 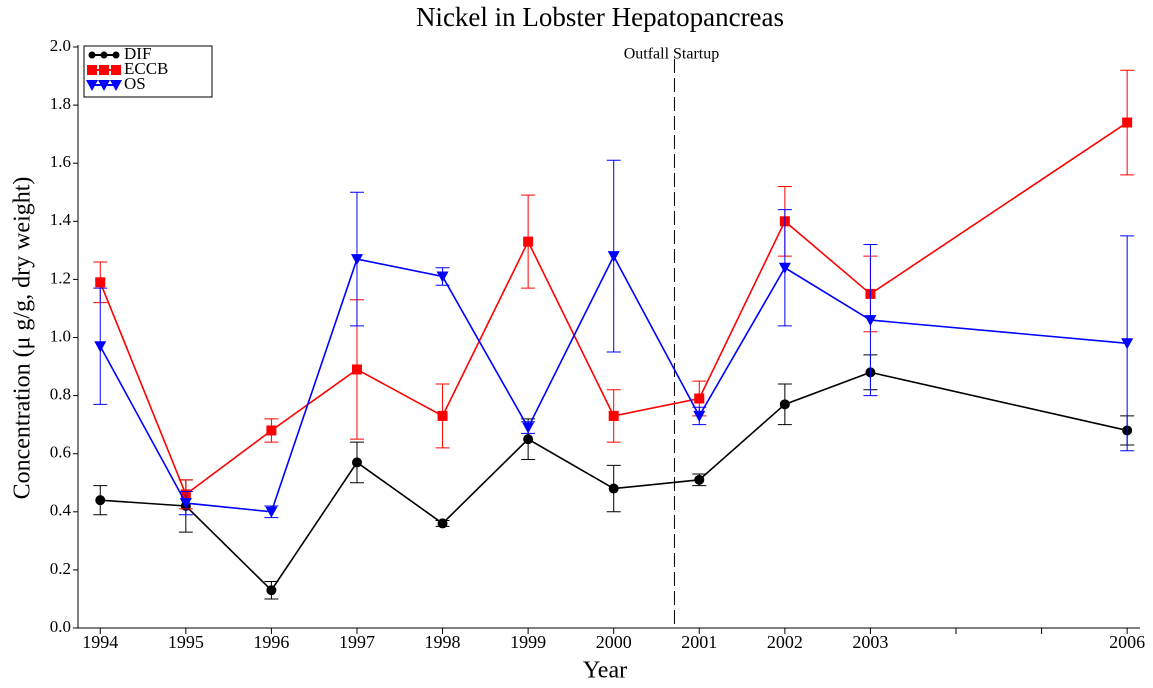 I want to click on x-tick-label: 2006, so click(x=1127, y=642).